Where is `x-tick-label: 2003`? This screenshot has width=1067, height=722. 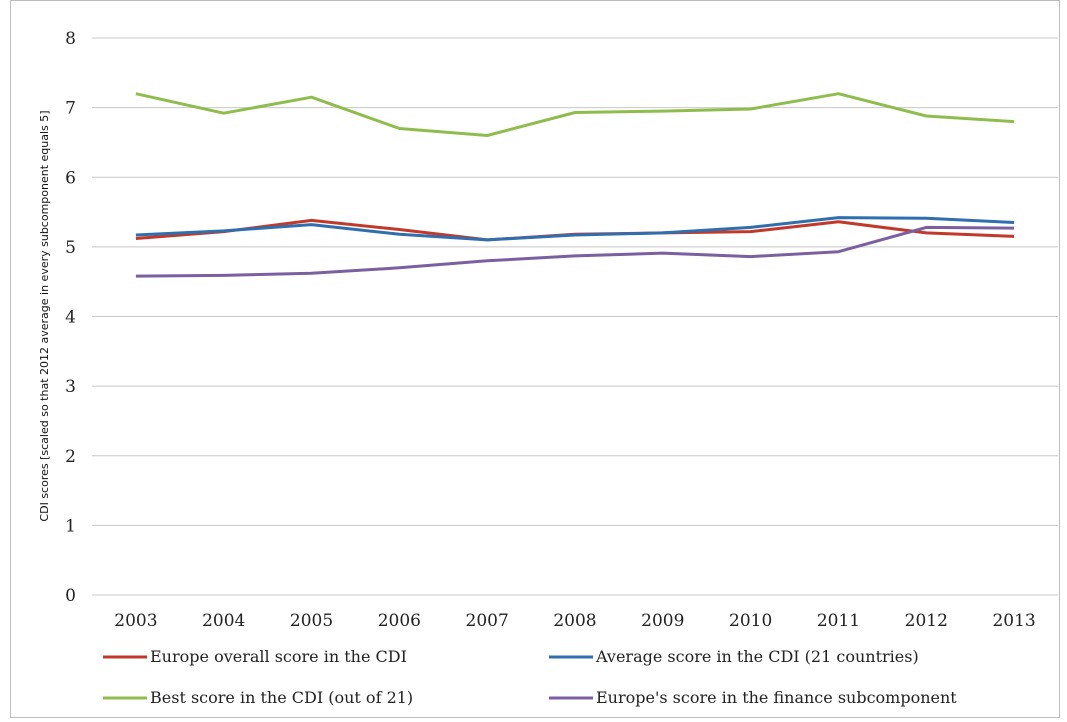 x-tick-label: 2003 is located at coordinates (135, 621).